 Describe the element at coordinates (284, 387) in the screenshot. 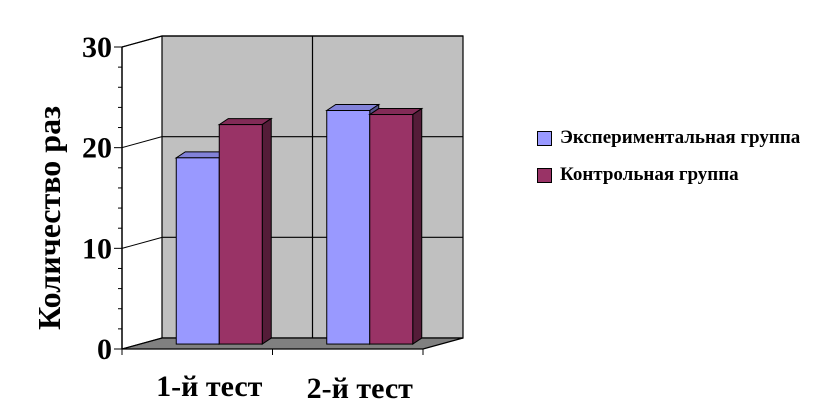

I see `x-tick-labels: 1-й тест 2-й тест` at that location.